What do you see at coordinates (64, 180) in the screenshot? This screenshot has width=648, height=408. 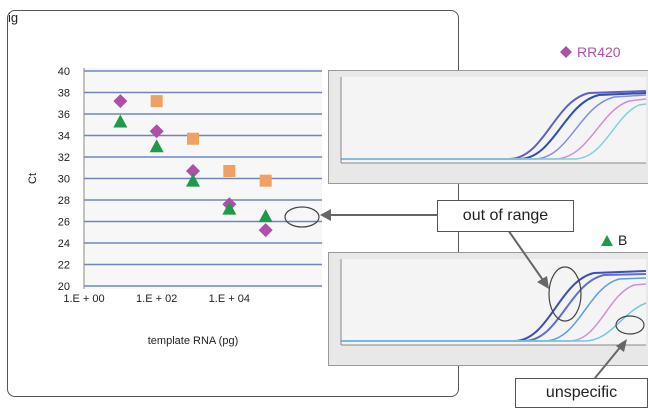 I see `y-tick-label: 30` at bounding box center [64, 180].